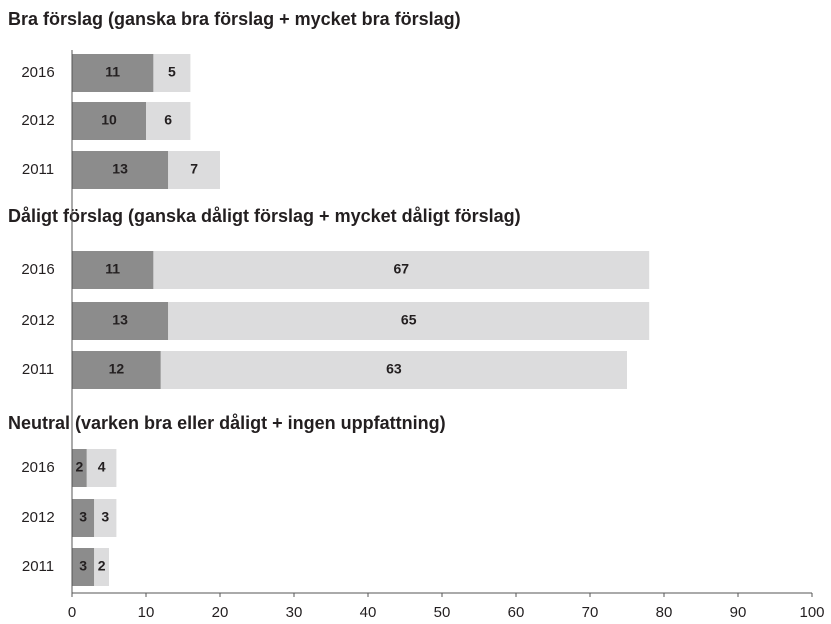  I want to click on x-tick-label: 70, so click(590, 612).